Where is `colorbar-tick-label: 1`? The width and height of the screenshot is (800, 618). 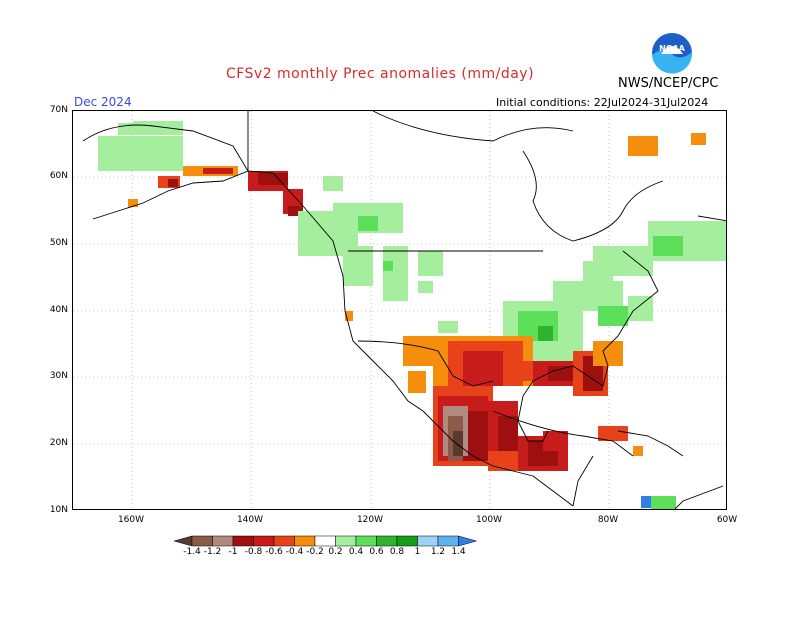
colorbar-tick-label: 1 is located at coordinates (417, 552).